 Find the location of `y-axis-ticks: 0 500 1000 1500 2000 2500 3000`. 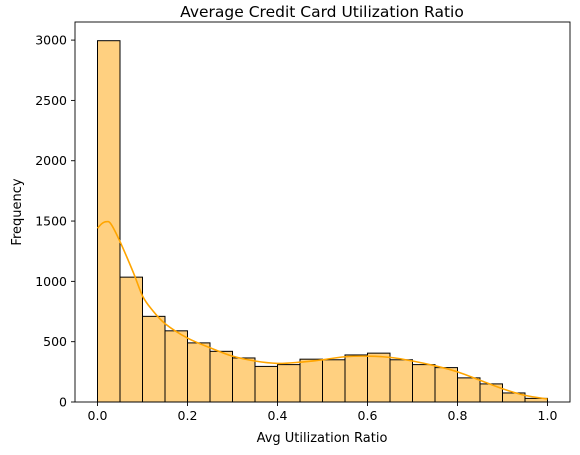

y-axis-ticks: 0 500 1000 1500 2000 2500 3000 is located at coordinates (55, 221).